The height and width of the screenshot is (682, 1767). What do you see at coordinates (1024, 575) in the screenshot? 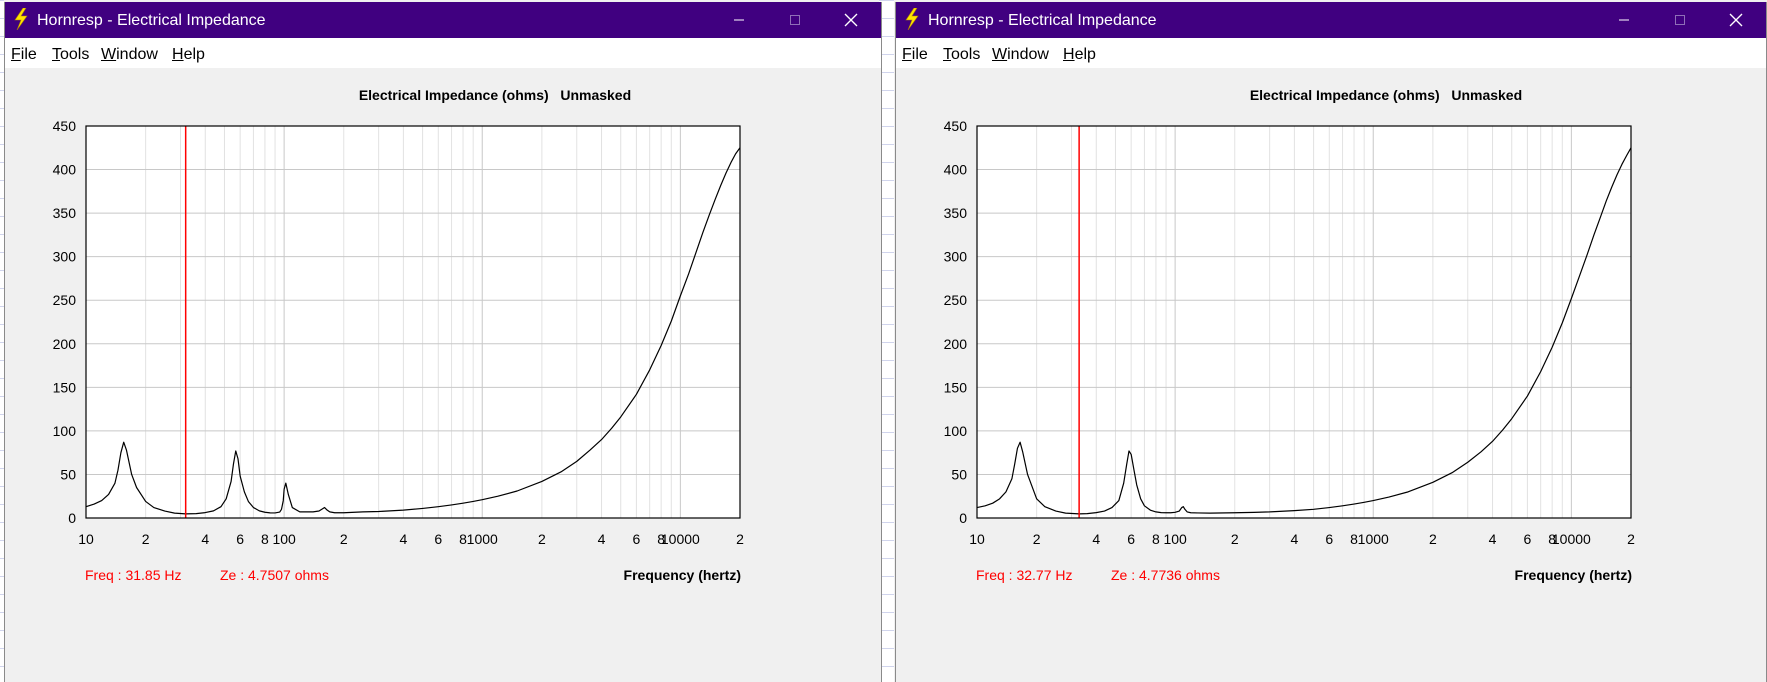
I see `freq-readout: Freq : 32.77 Hz` at bounding box center [1024, 575].